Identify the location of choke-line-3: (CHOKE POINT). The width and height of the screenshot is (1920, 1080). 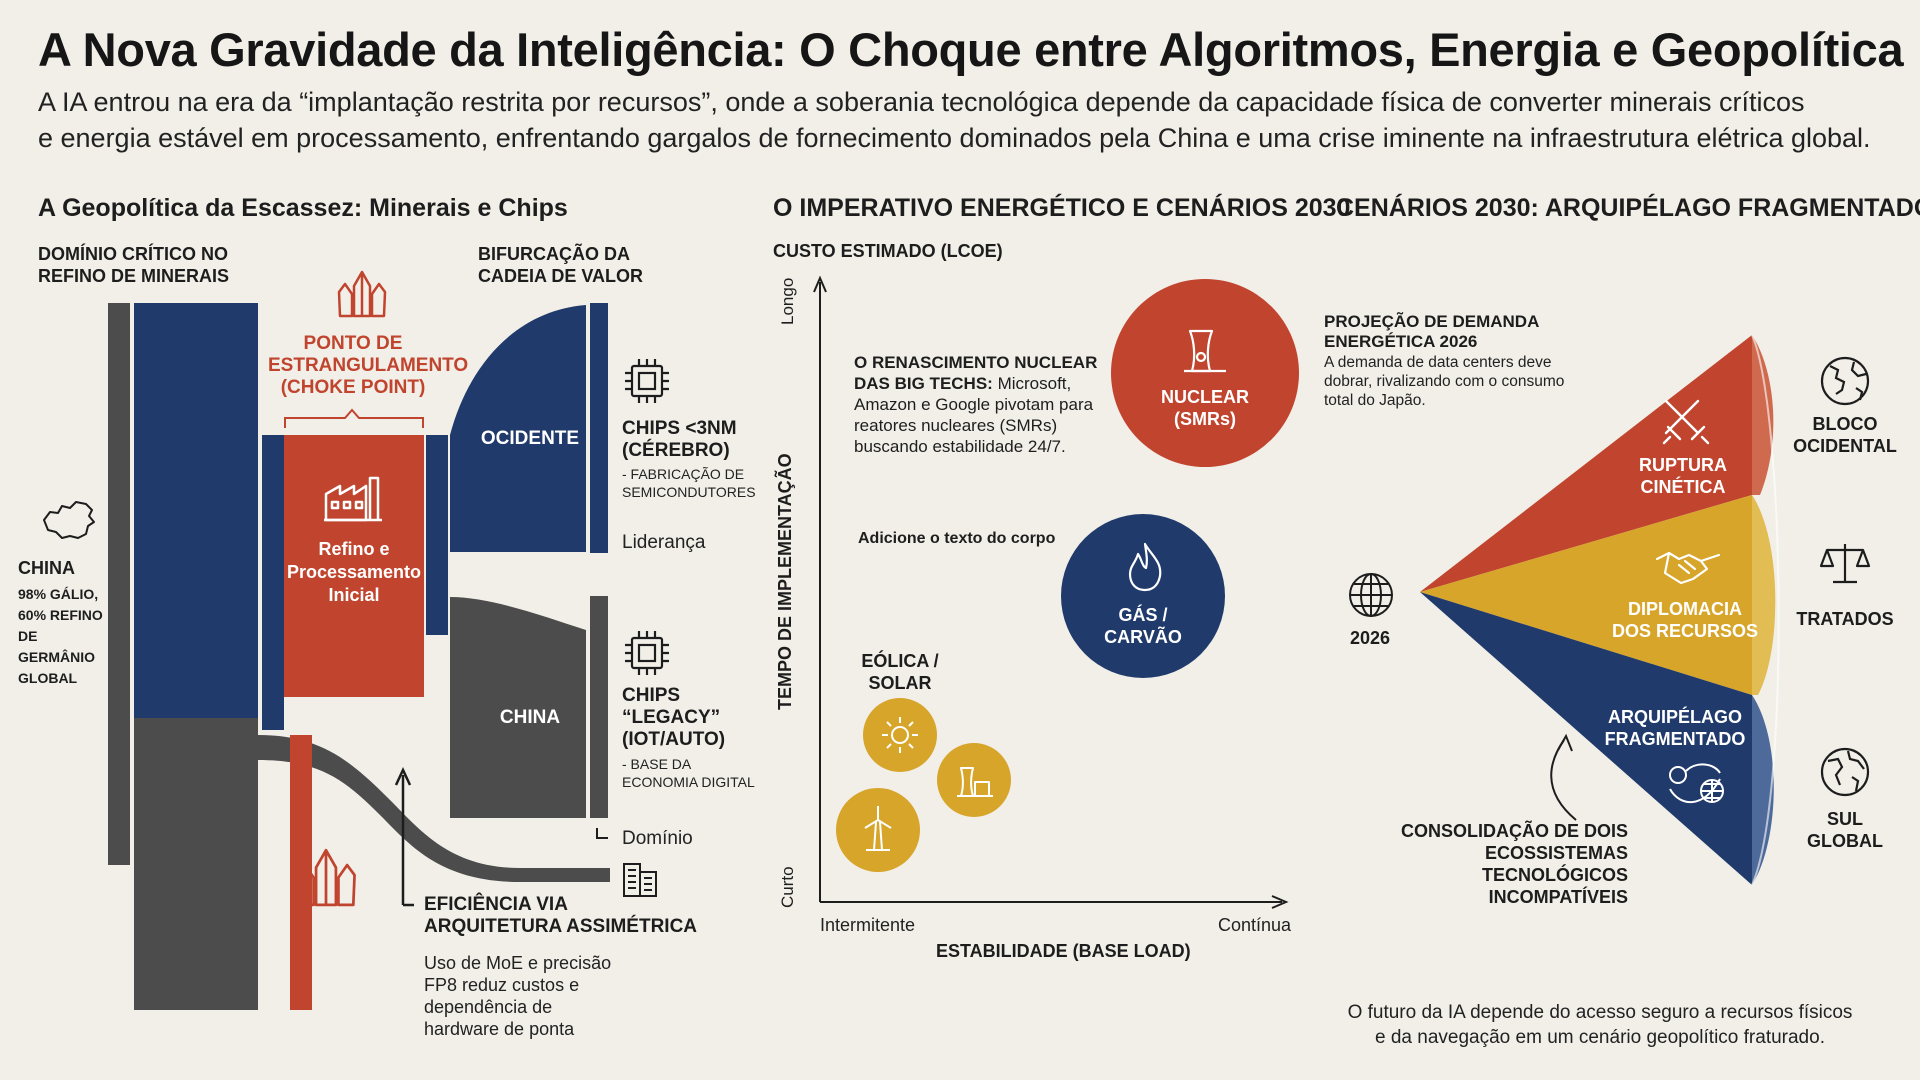
(353, 387).